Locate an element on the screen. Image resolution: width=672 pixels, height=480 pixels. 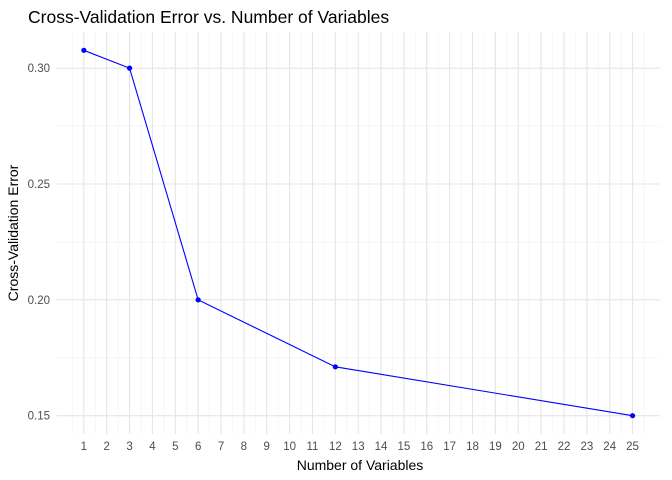
x-tick-label: 21 is located at coordinates (541, 447).